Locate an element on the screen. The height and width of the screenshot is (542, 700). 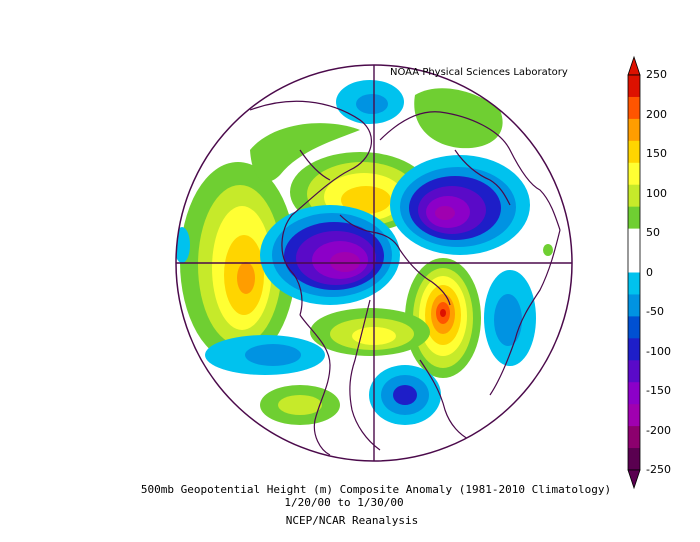
colorbar-tick-label: 250 is located at coordinates (656, 74).